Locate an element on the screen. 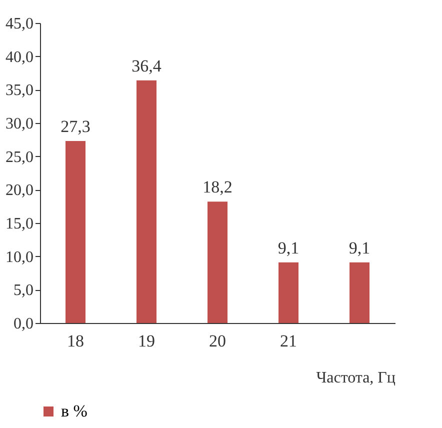  x-tick-label: 21 is located at coordinates (288, 341).